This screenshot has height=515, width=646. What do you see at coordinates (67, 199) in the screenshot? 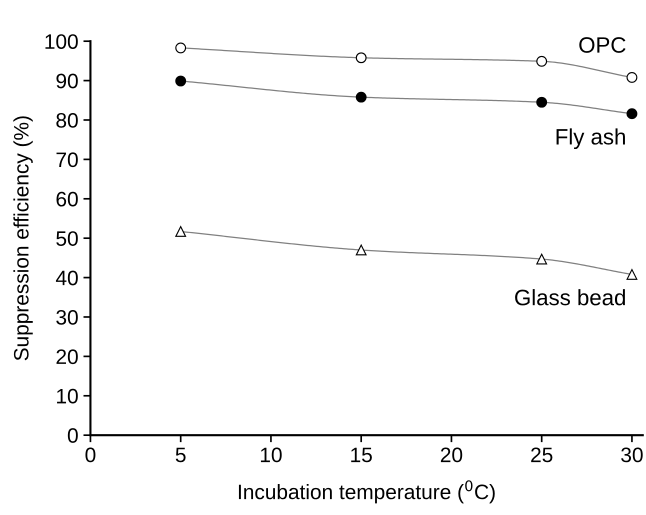
I see `y-tick-label: 60` at bounding box center [67, 199].